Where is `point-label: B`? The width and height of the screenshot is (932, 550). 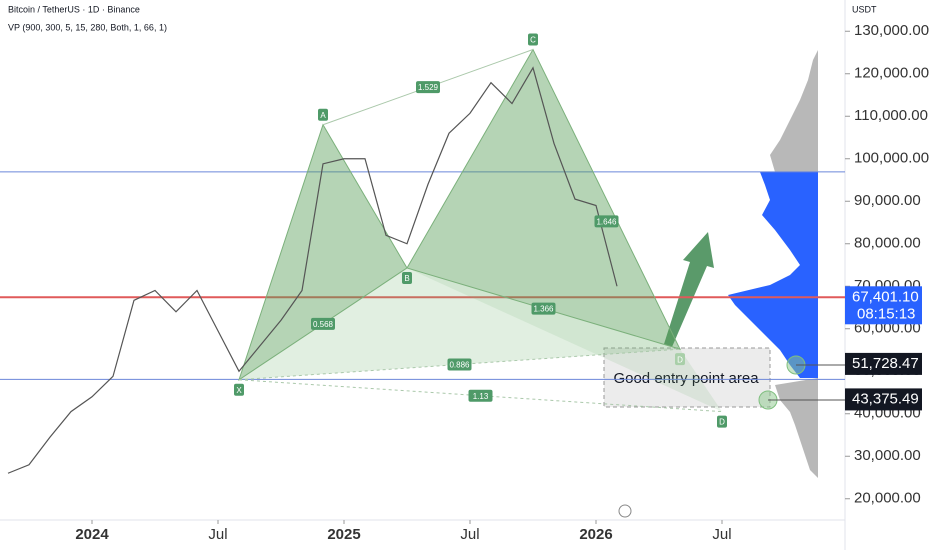 point-label: B is located at coordinates (406, 278).